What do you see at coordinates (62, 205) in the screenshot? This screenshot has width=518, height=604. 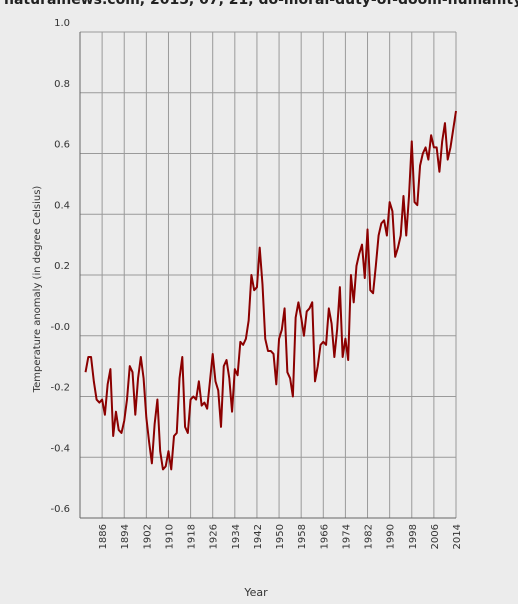 I see `y-tick-label: 0.4` at bounding box center [62, 205].